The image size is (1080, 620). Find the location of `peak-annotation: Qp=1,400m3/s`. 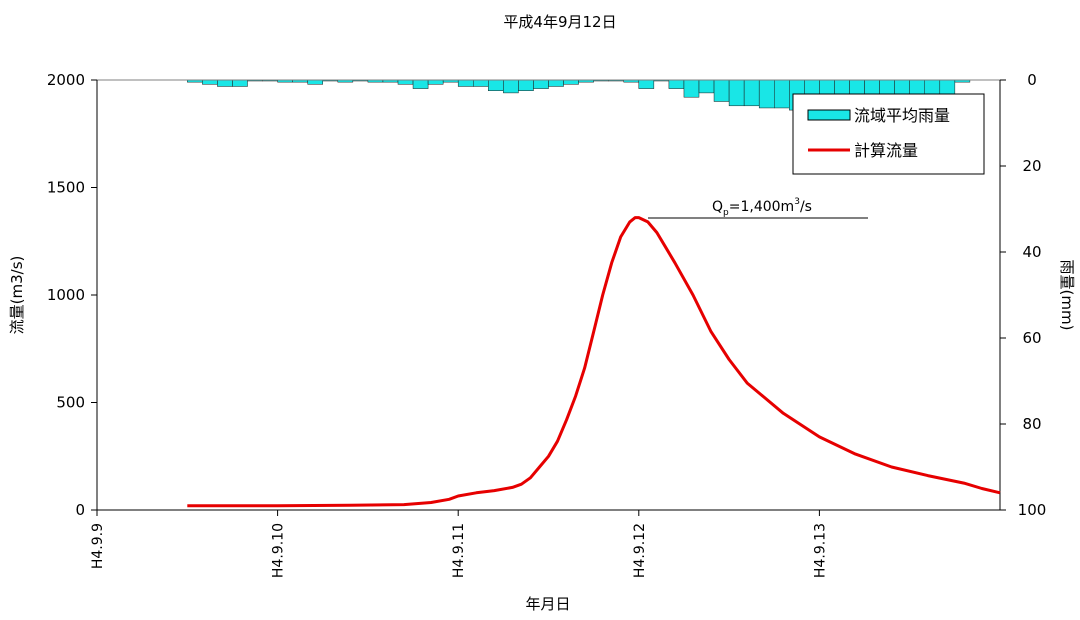

peak-annotation: Qp=1,400m3/s is located at coordinates (758, 208).